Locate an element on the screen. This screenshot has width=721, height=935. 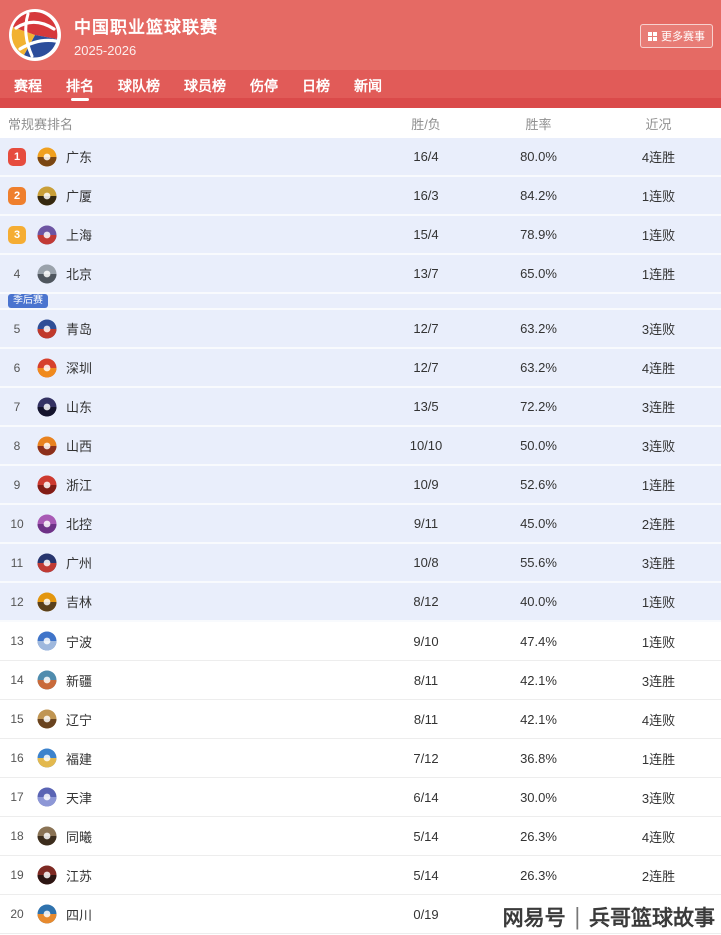
team-win-rate: 45.0% is located at coordinates (538, 523).